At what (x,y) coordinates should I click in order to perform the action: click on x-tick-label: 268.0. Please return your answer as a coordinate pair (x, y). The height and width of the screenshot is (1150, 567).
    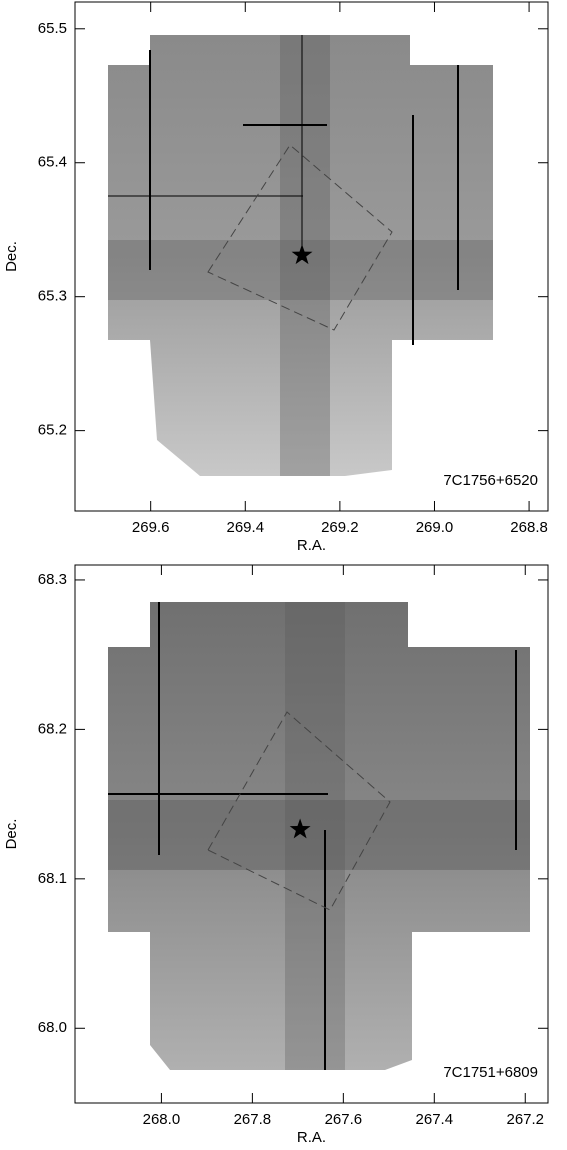
    Looking at the image, I should click on (162, 1119).